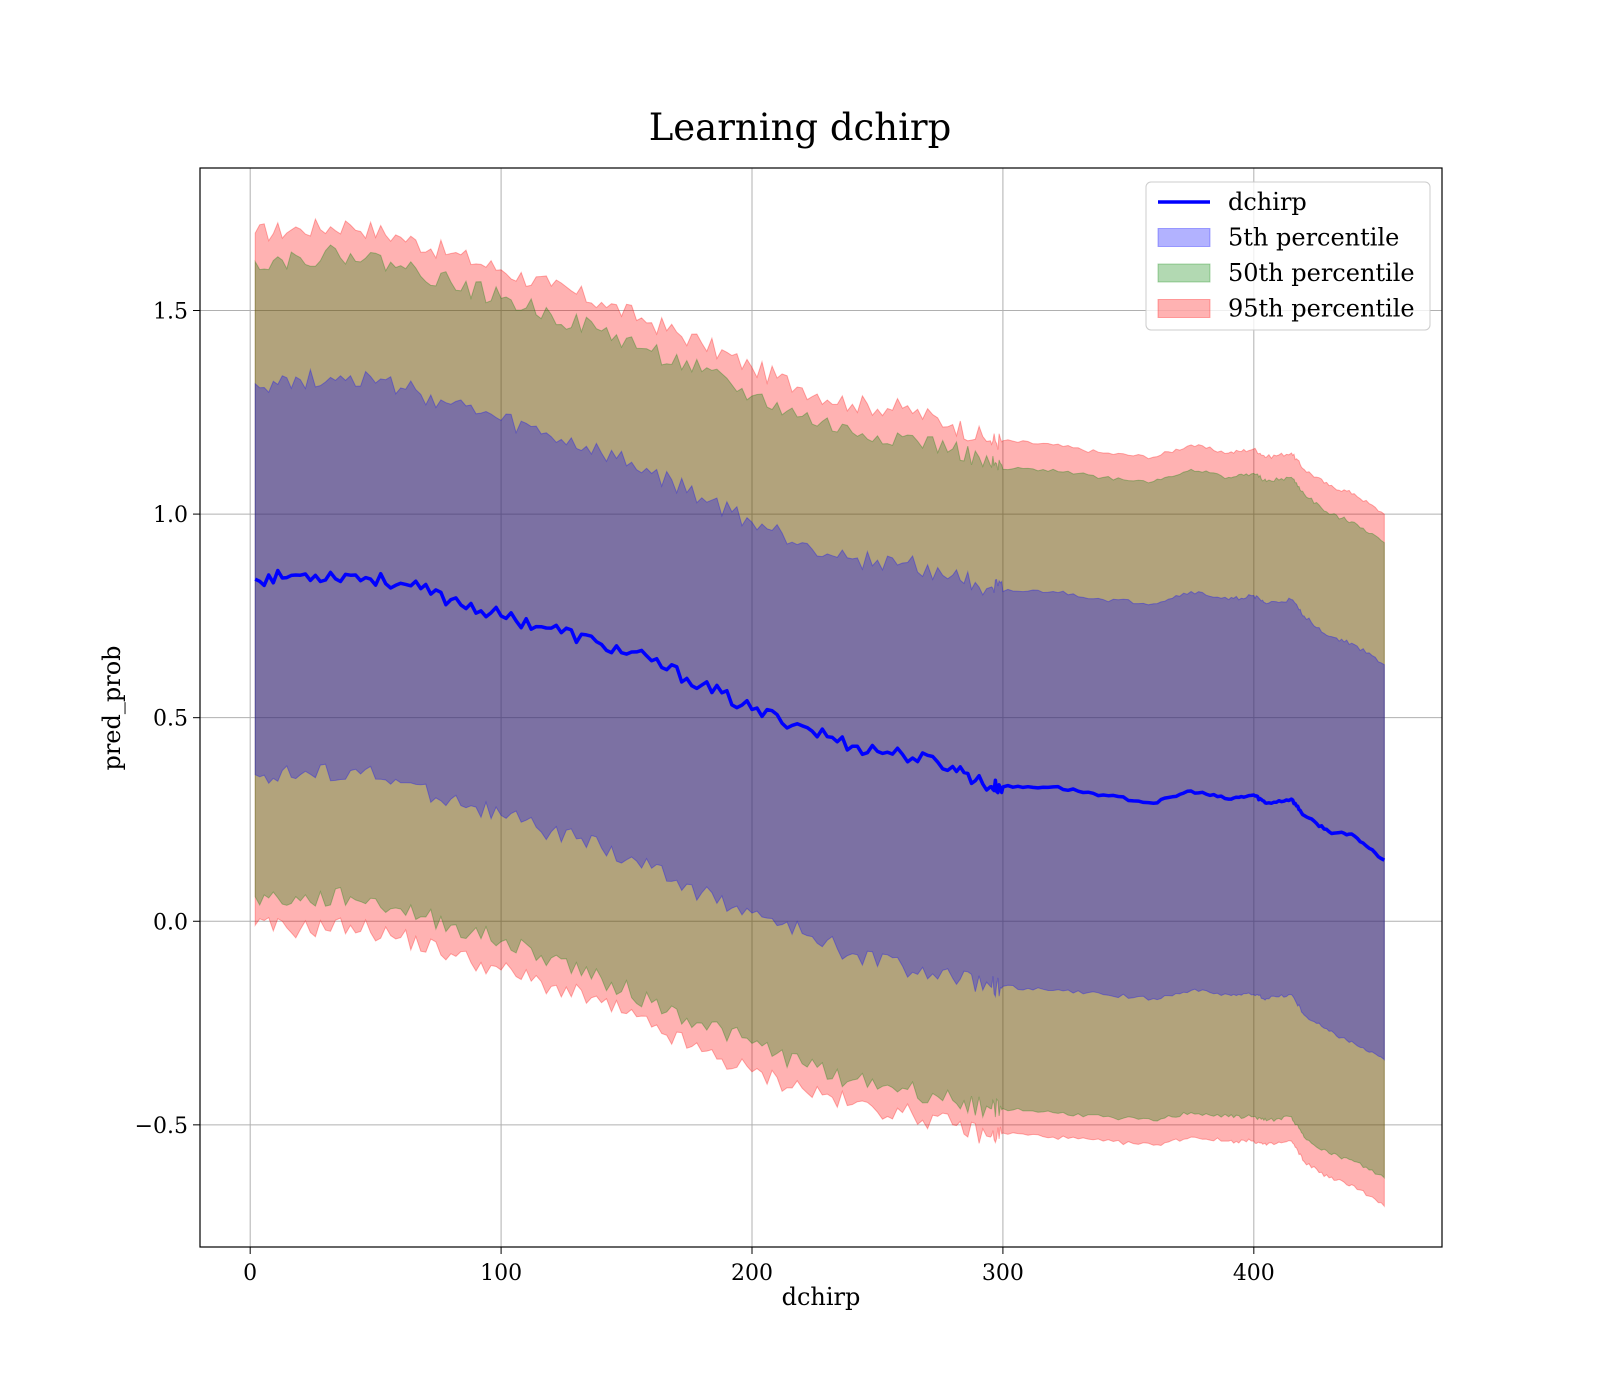 The width and height of the screenshot is (1600, 1400). I want to click on legend-label-5th-percentile: 5th percentile, so click(1313, 238).